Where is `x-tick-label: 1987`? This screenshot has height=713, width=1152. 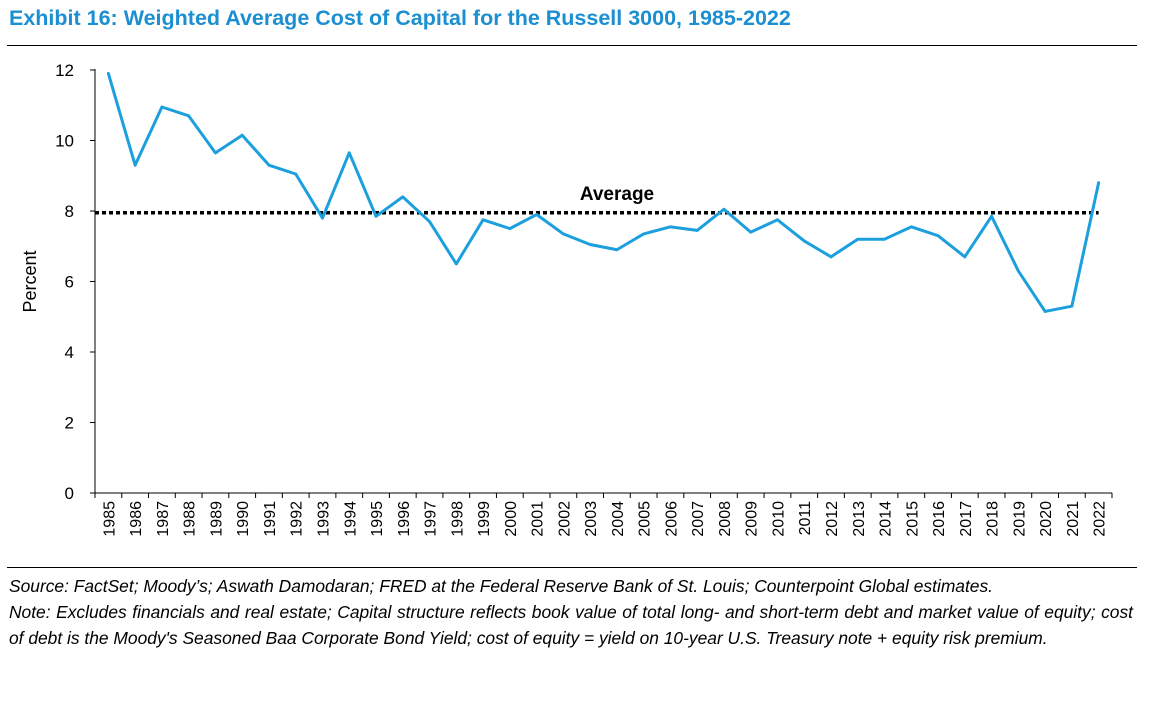 x-tick-label: 1987 is located at coordinates (163, 519).